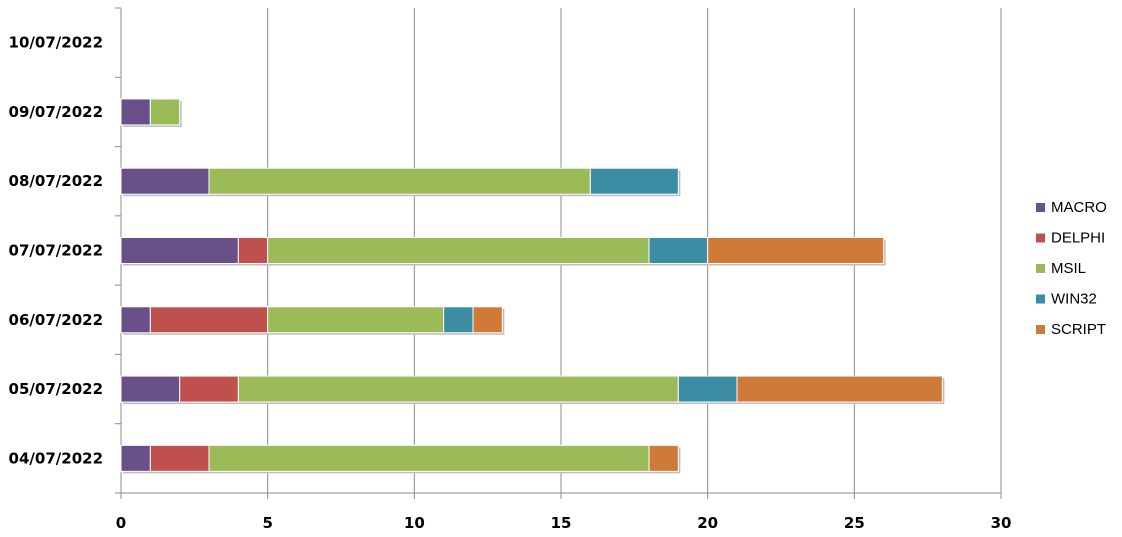  I want to click on category-label: 10/07/2022, so click(56, 43).